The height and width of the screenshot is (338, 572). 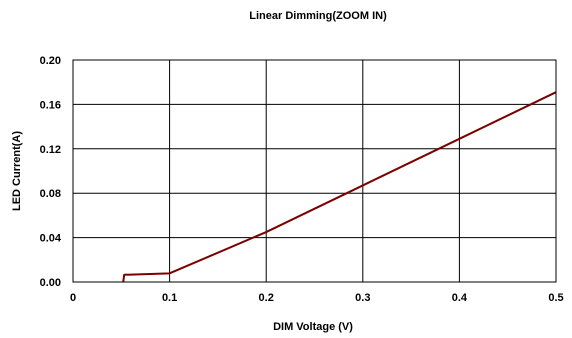 I want to click on y-tick-label: 0.16, so click(x=50, y=105).